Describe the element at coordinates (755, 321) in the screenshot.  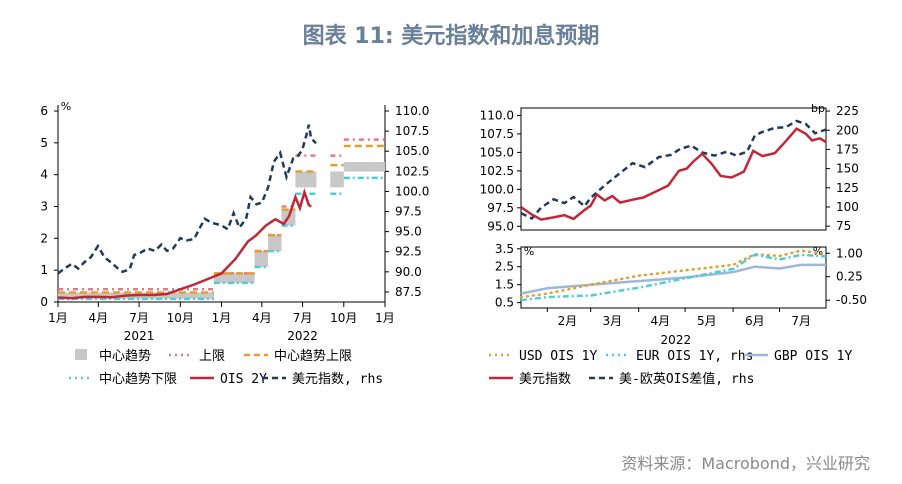
I see `x-tick-label: 6月` at that location.